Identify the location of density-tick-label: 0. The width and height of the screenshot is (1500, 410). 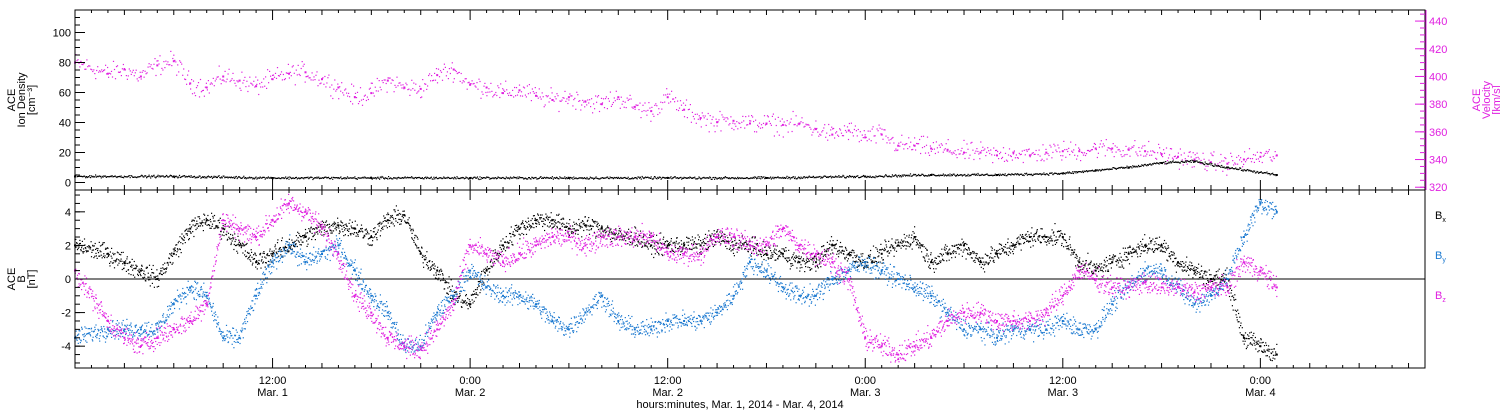
(68, 184).